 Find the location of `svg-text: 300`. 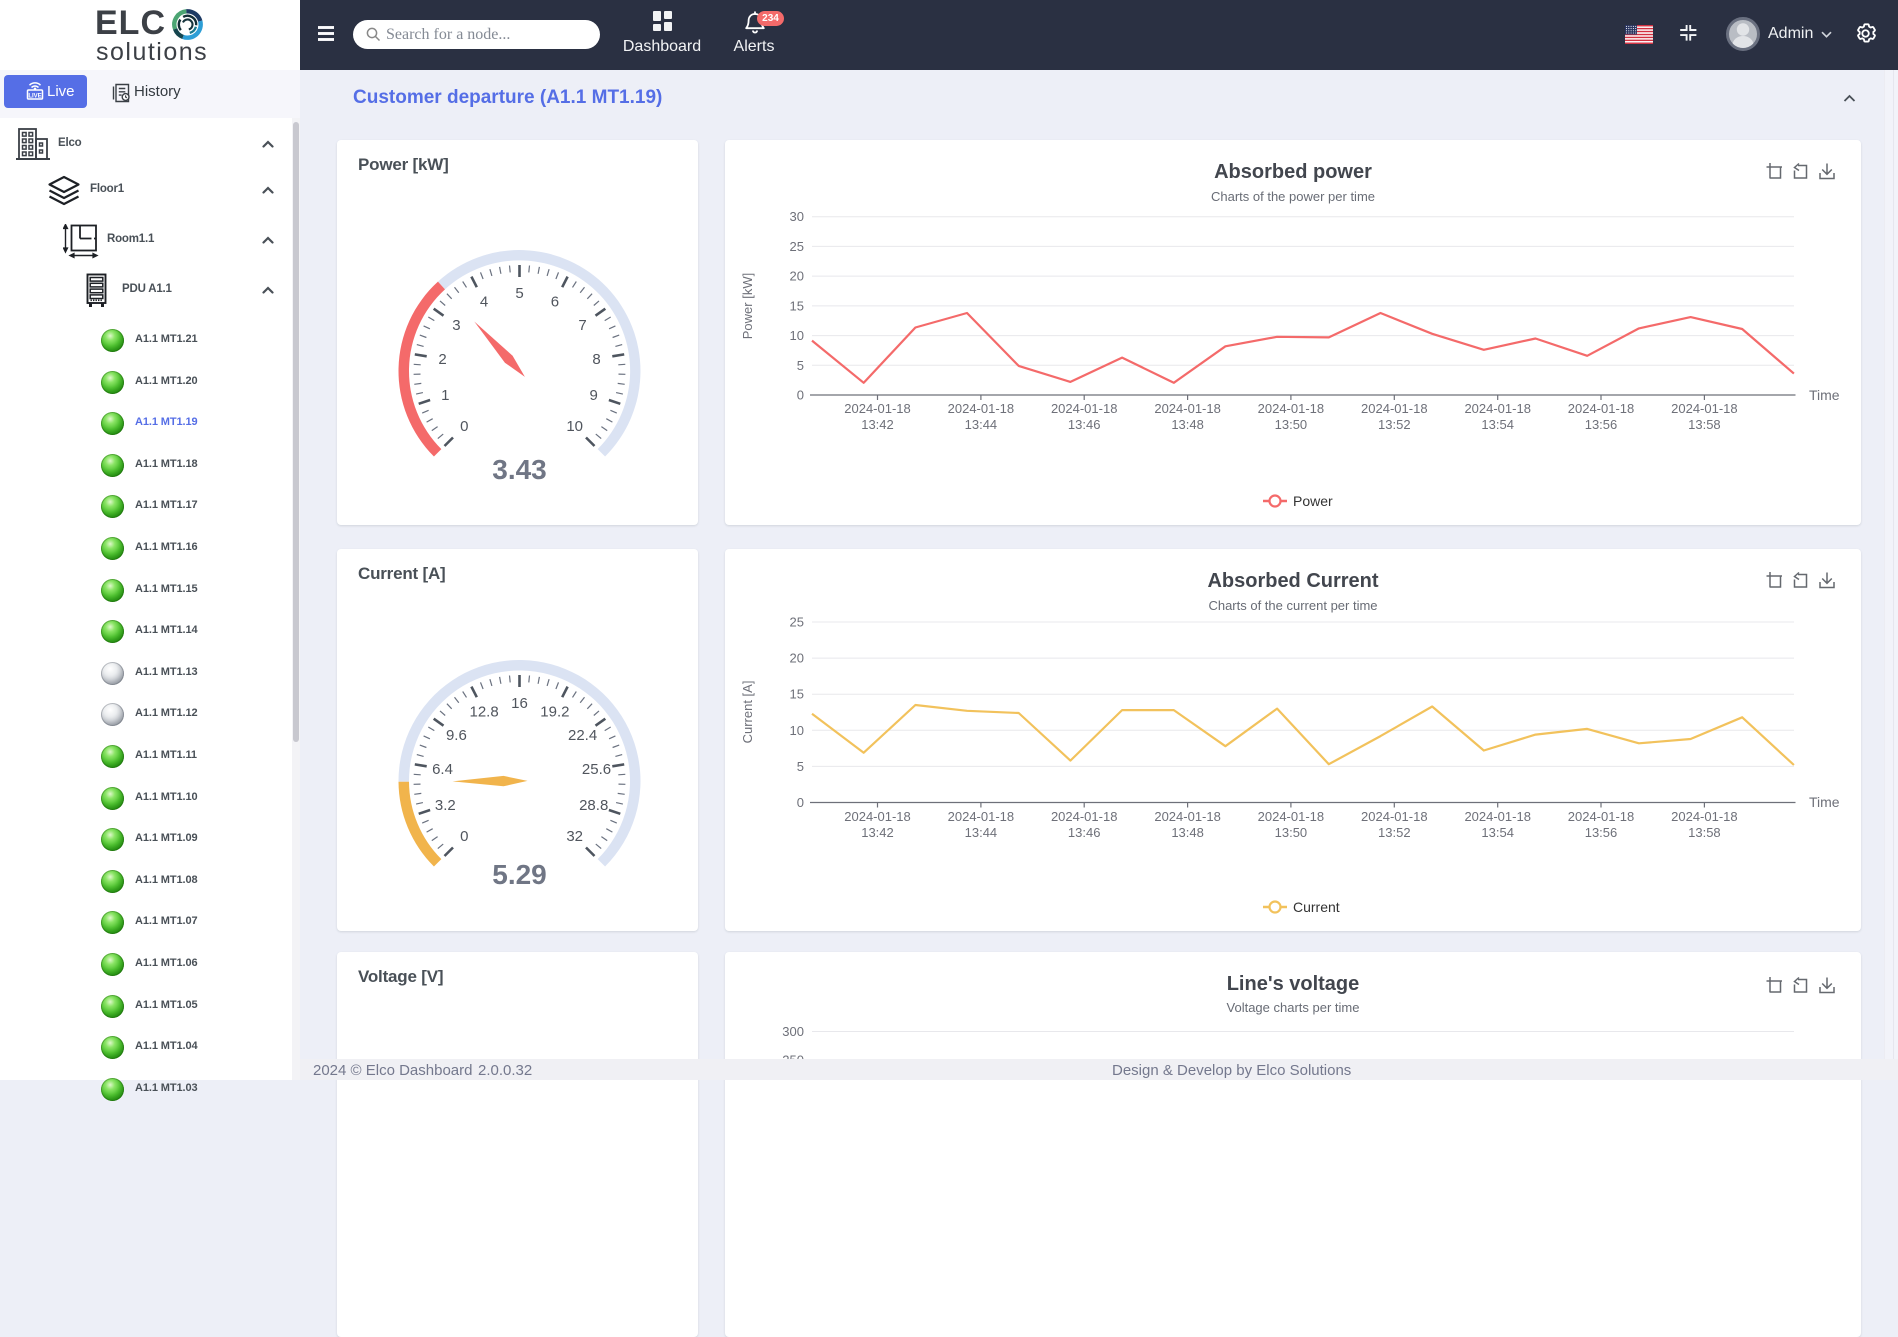

svg-text: 300 is located at coordinates (793, 1031).